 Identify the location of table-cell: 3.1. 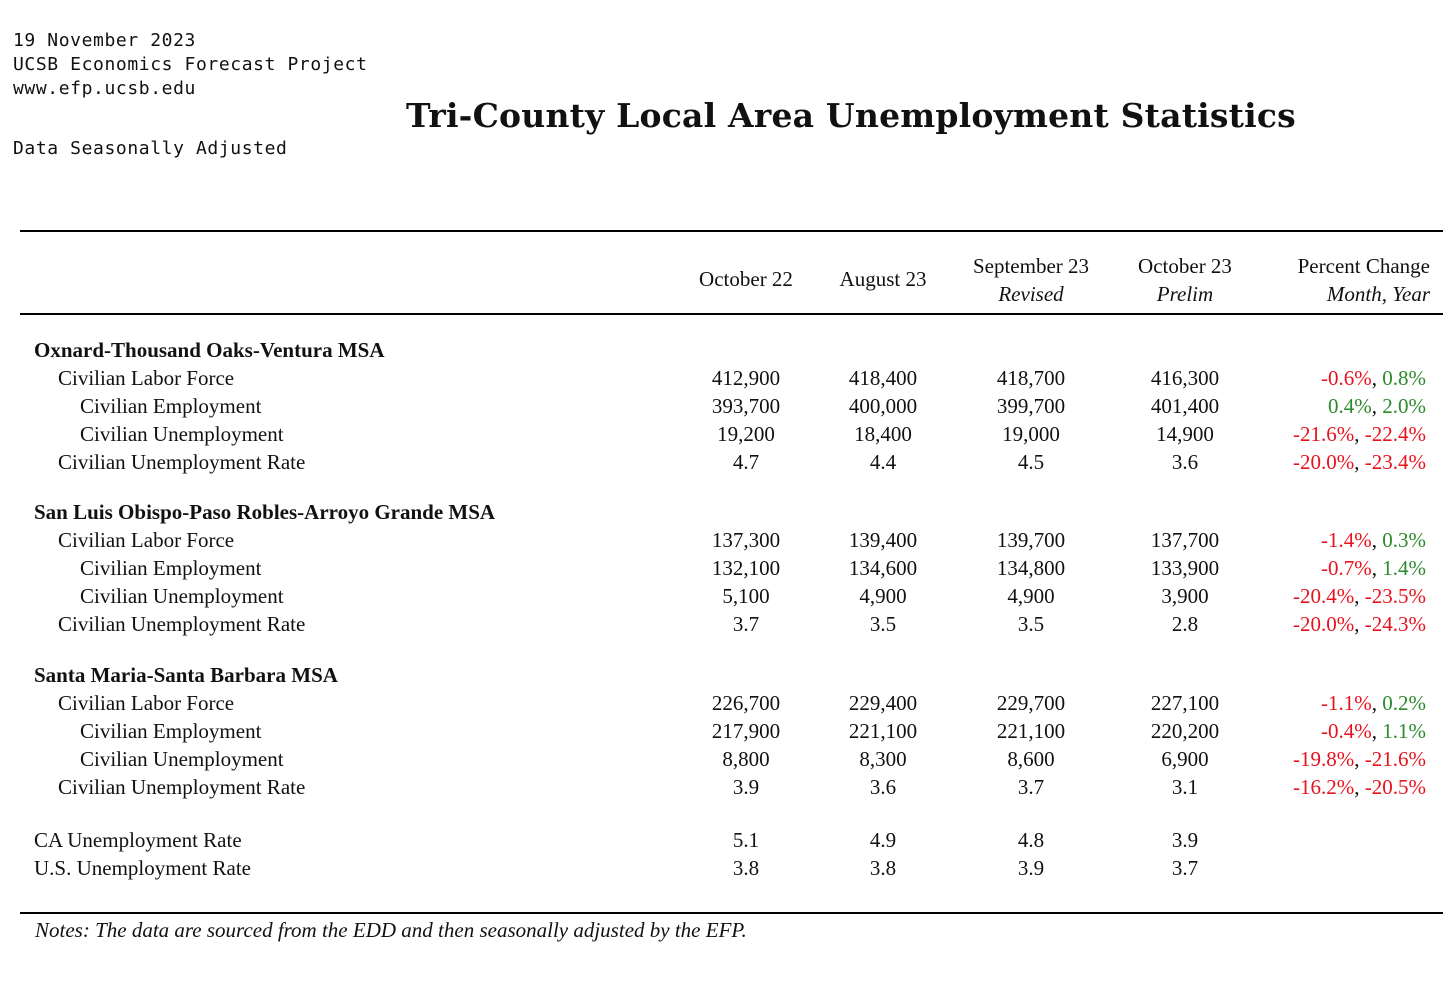
(1185, 787).